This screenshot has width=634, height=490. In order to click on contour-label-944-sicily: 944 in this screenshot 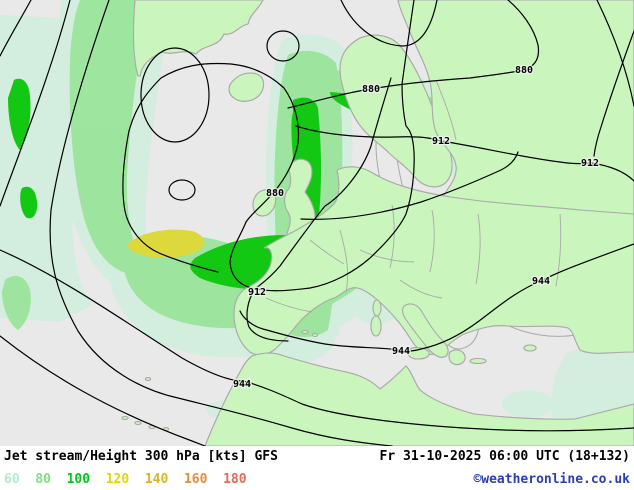, I will do `click(401, 351)`.